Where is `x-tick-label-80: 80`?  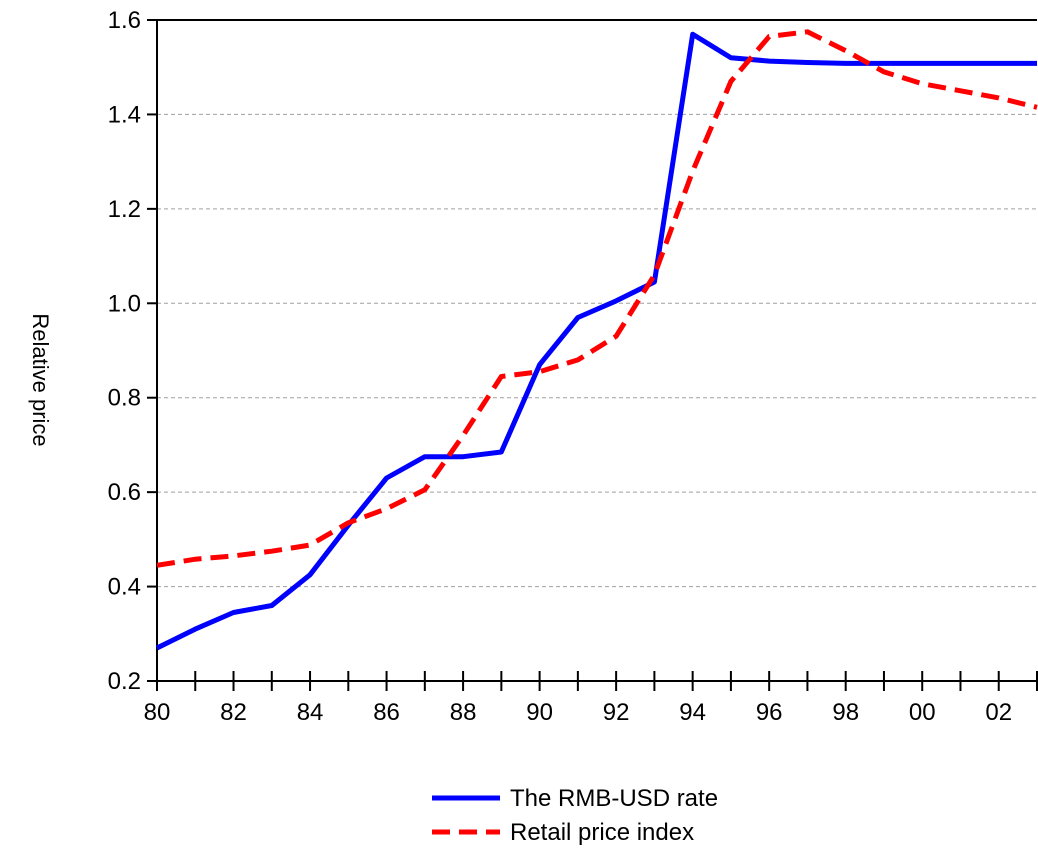 x-tick-label-80: 80 is located at coordinates (157, 712).